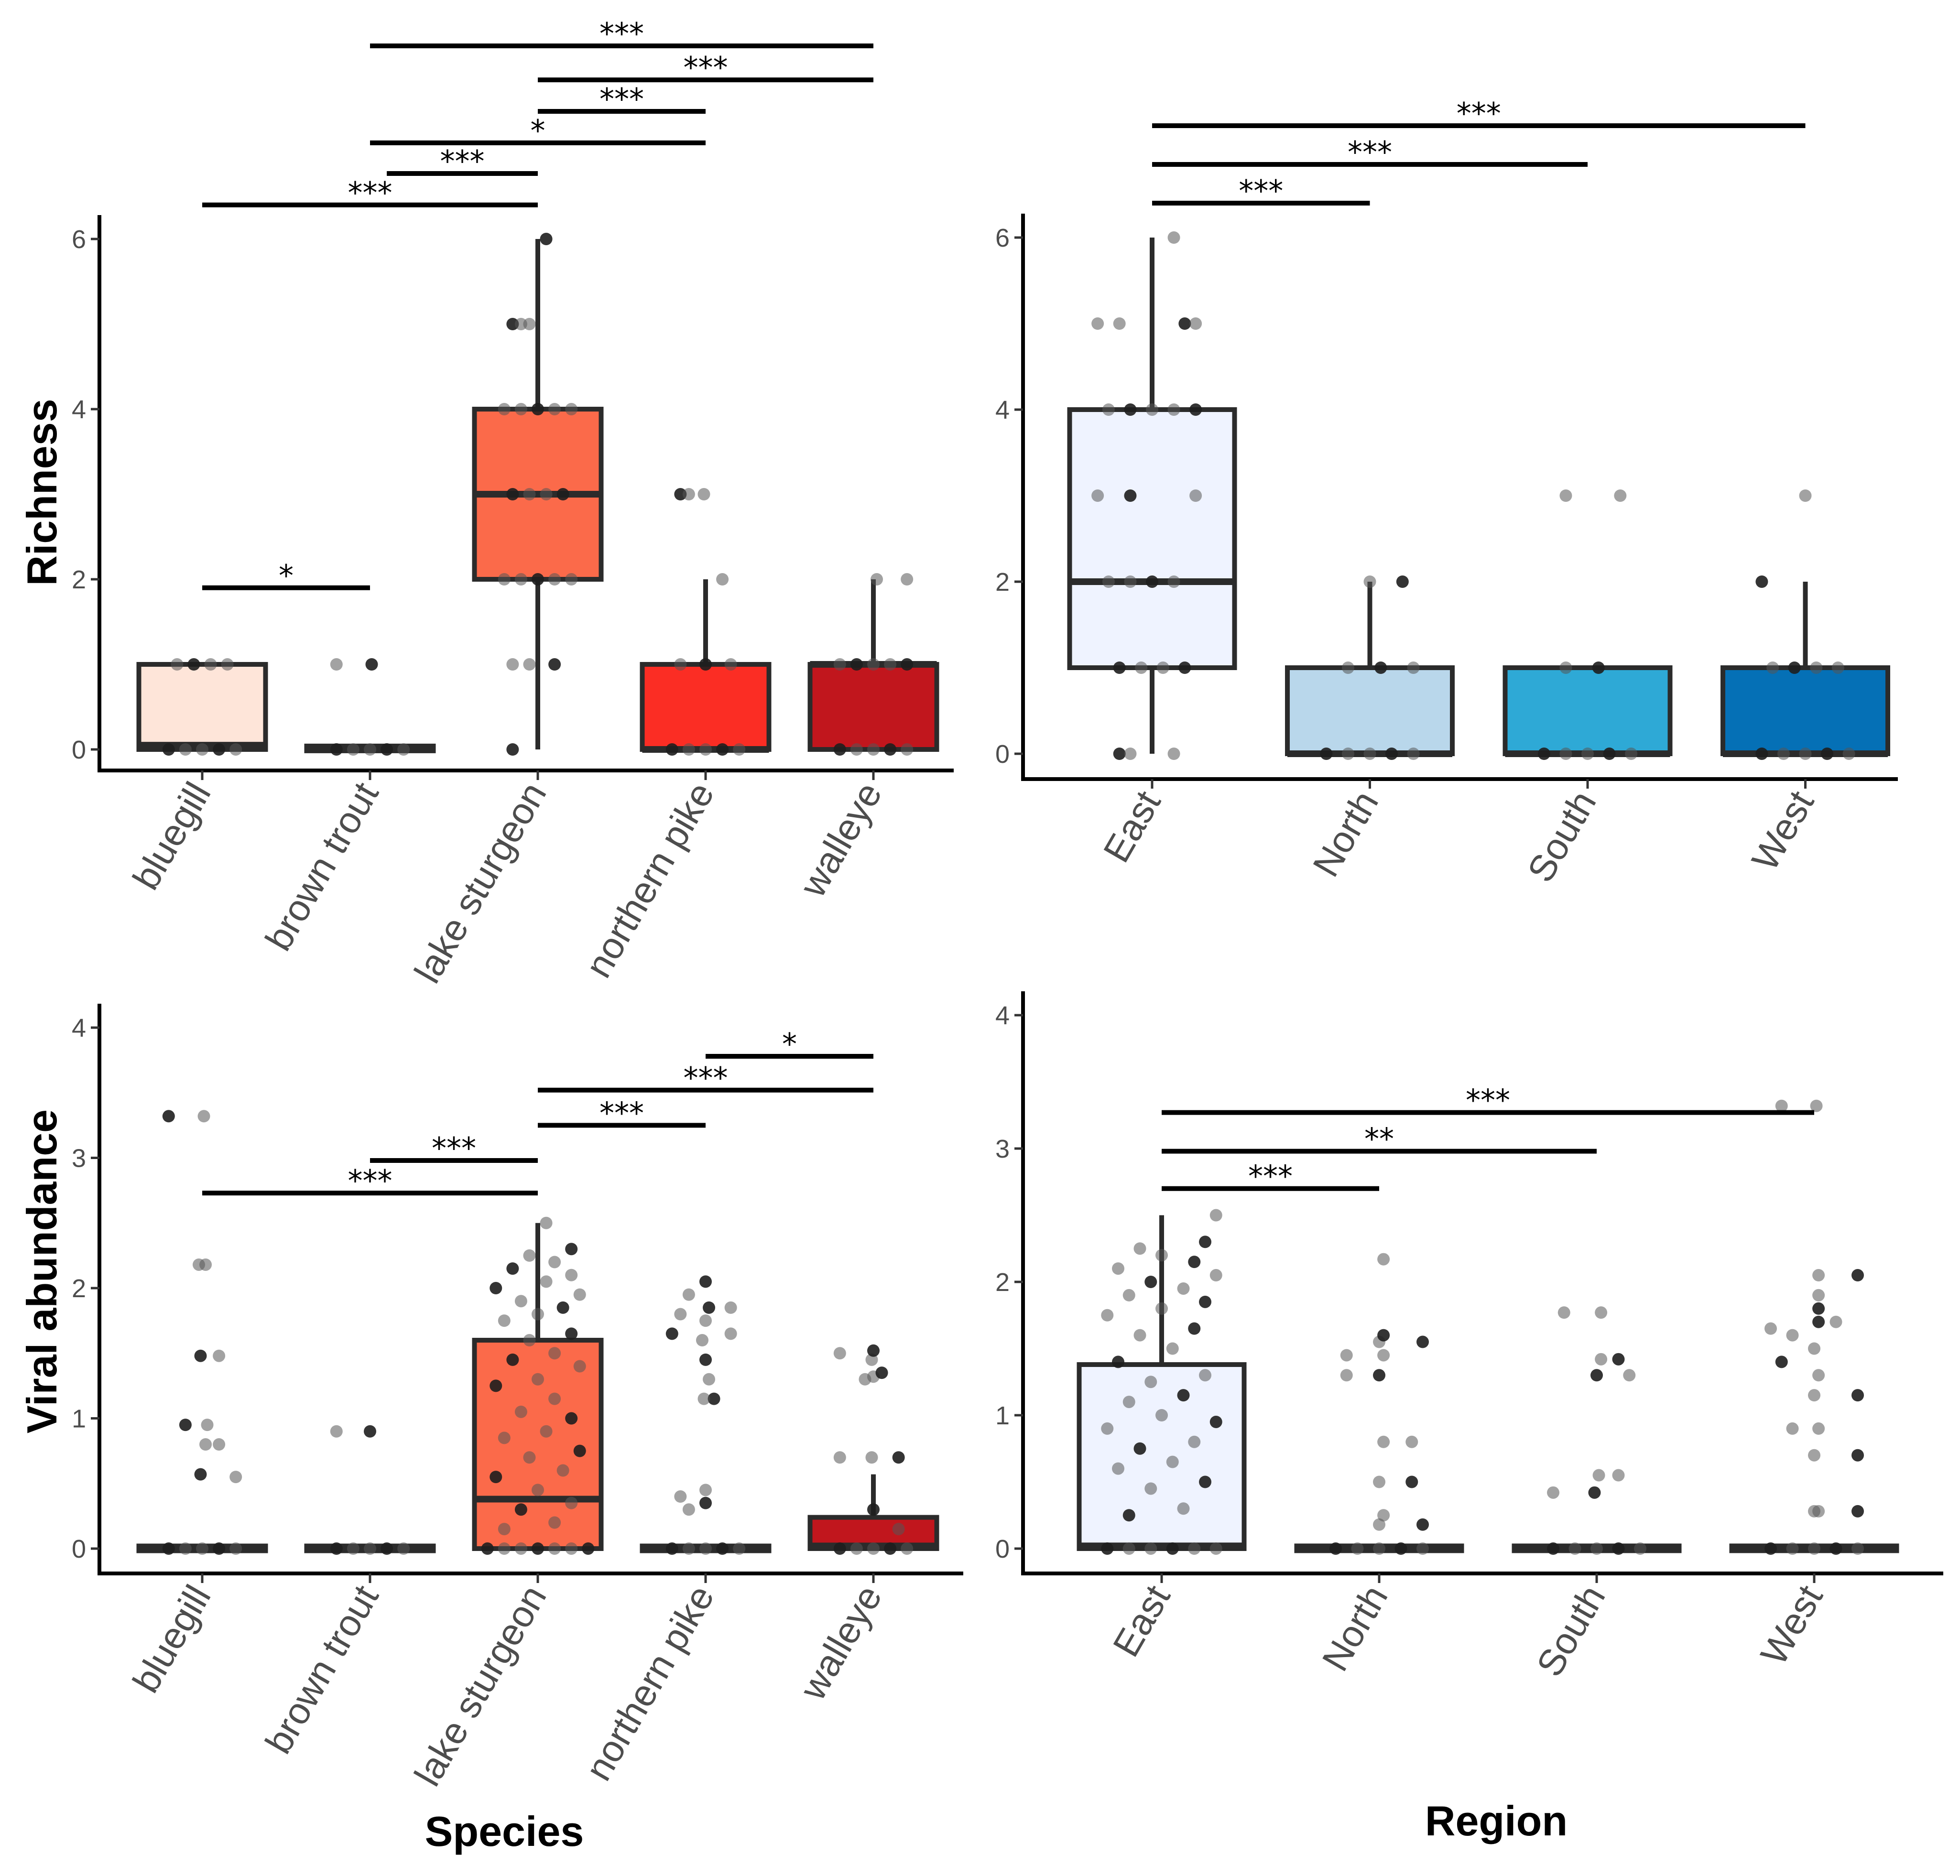 The height and width of the screenshot is (1876, 1960). I want to click on x-tick-label: East, so click(1131, 826).